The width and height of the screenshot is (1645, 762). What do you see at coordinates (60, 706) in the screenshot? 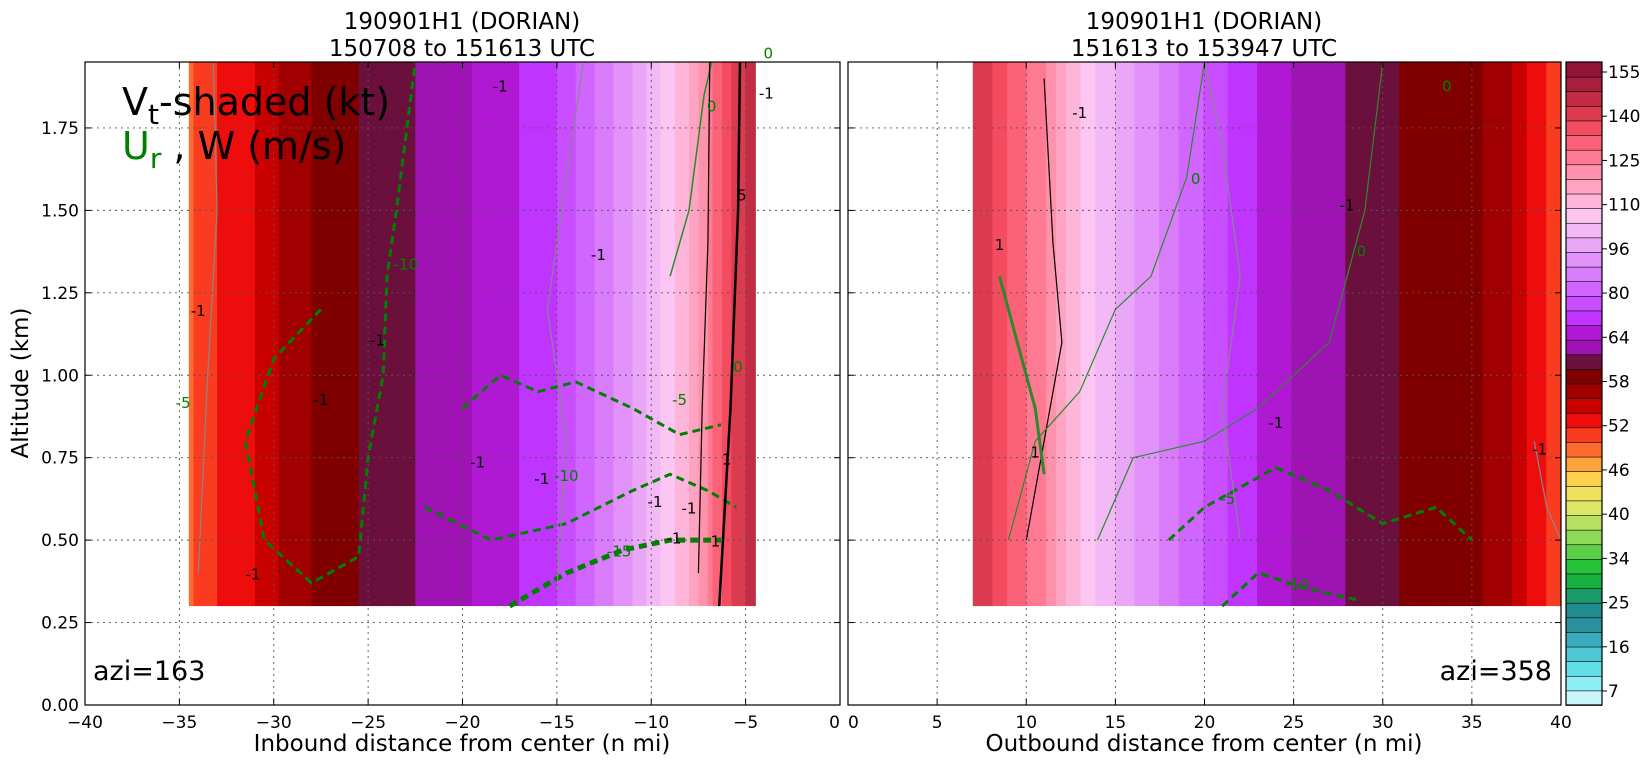
I see `y-tick-label: 0.00` at bounding box center [60, 706].